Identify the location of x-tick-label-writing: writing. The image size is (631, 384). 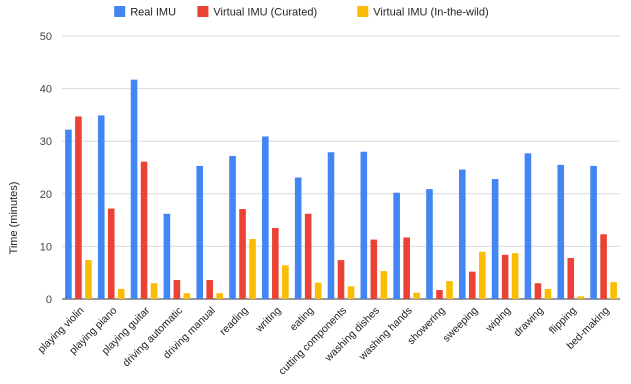
(268, 320).